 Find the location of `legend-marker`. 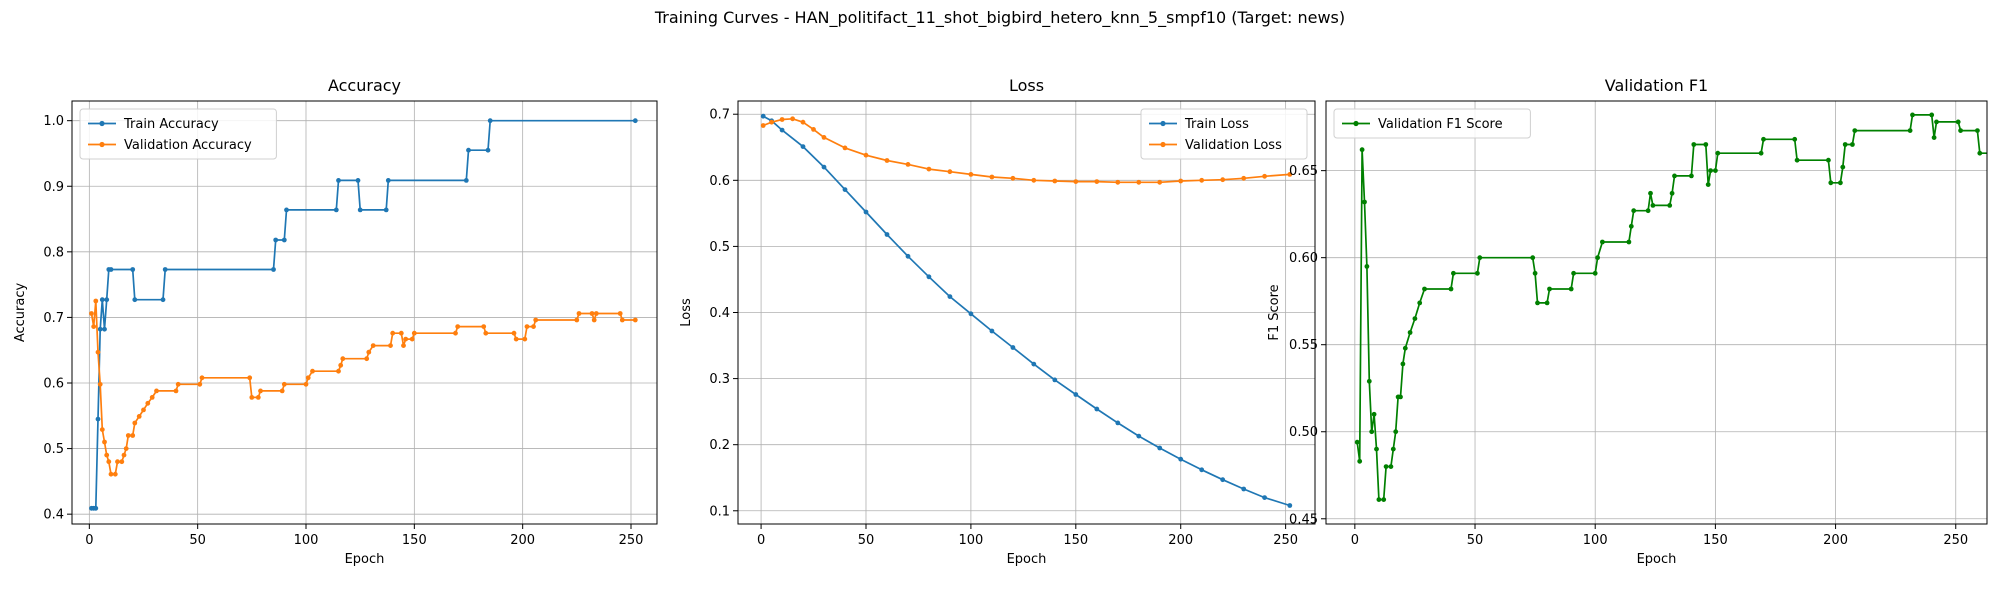

legend-marker is located at coordinates (1356, 123).